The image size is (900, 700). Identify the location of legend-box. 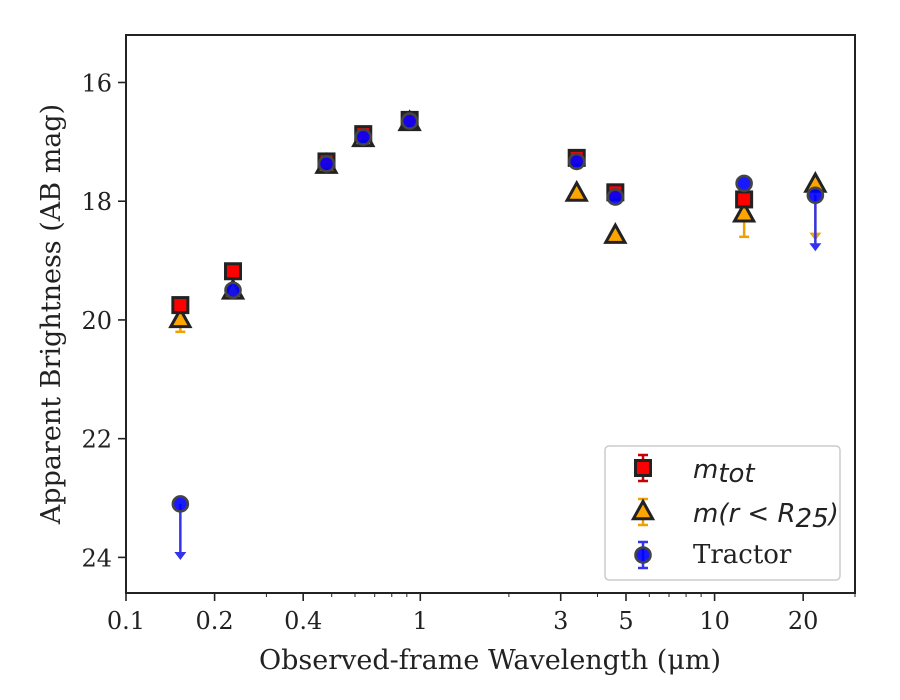
(722, 513).